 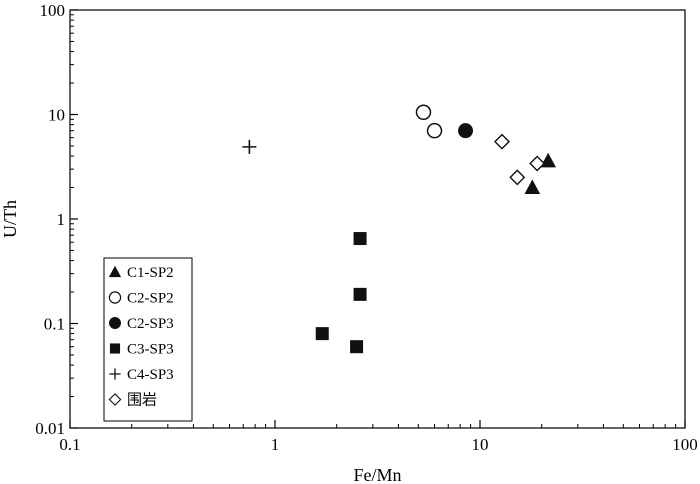 What do you see at coordinates (56, 115) in the screenshot?
I see `y-tick-label: 10` at bounding box center [56, 115].